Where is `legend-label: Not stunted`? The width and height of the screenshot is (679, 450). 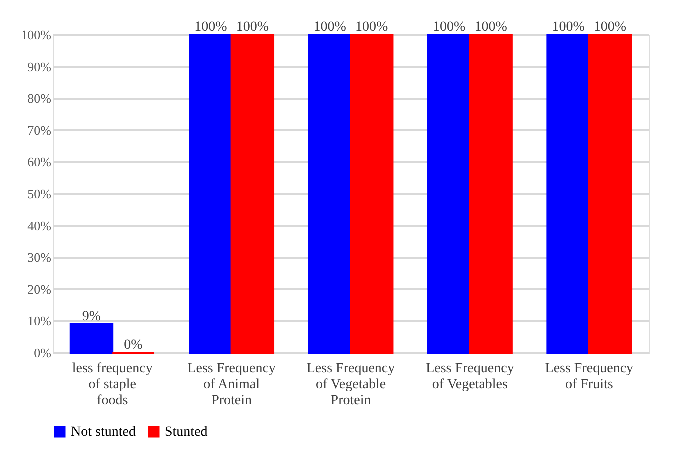 legend-label: Not stunted is located at coordinates (103, 432).